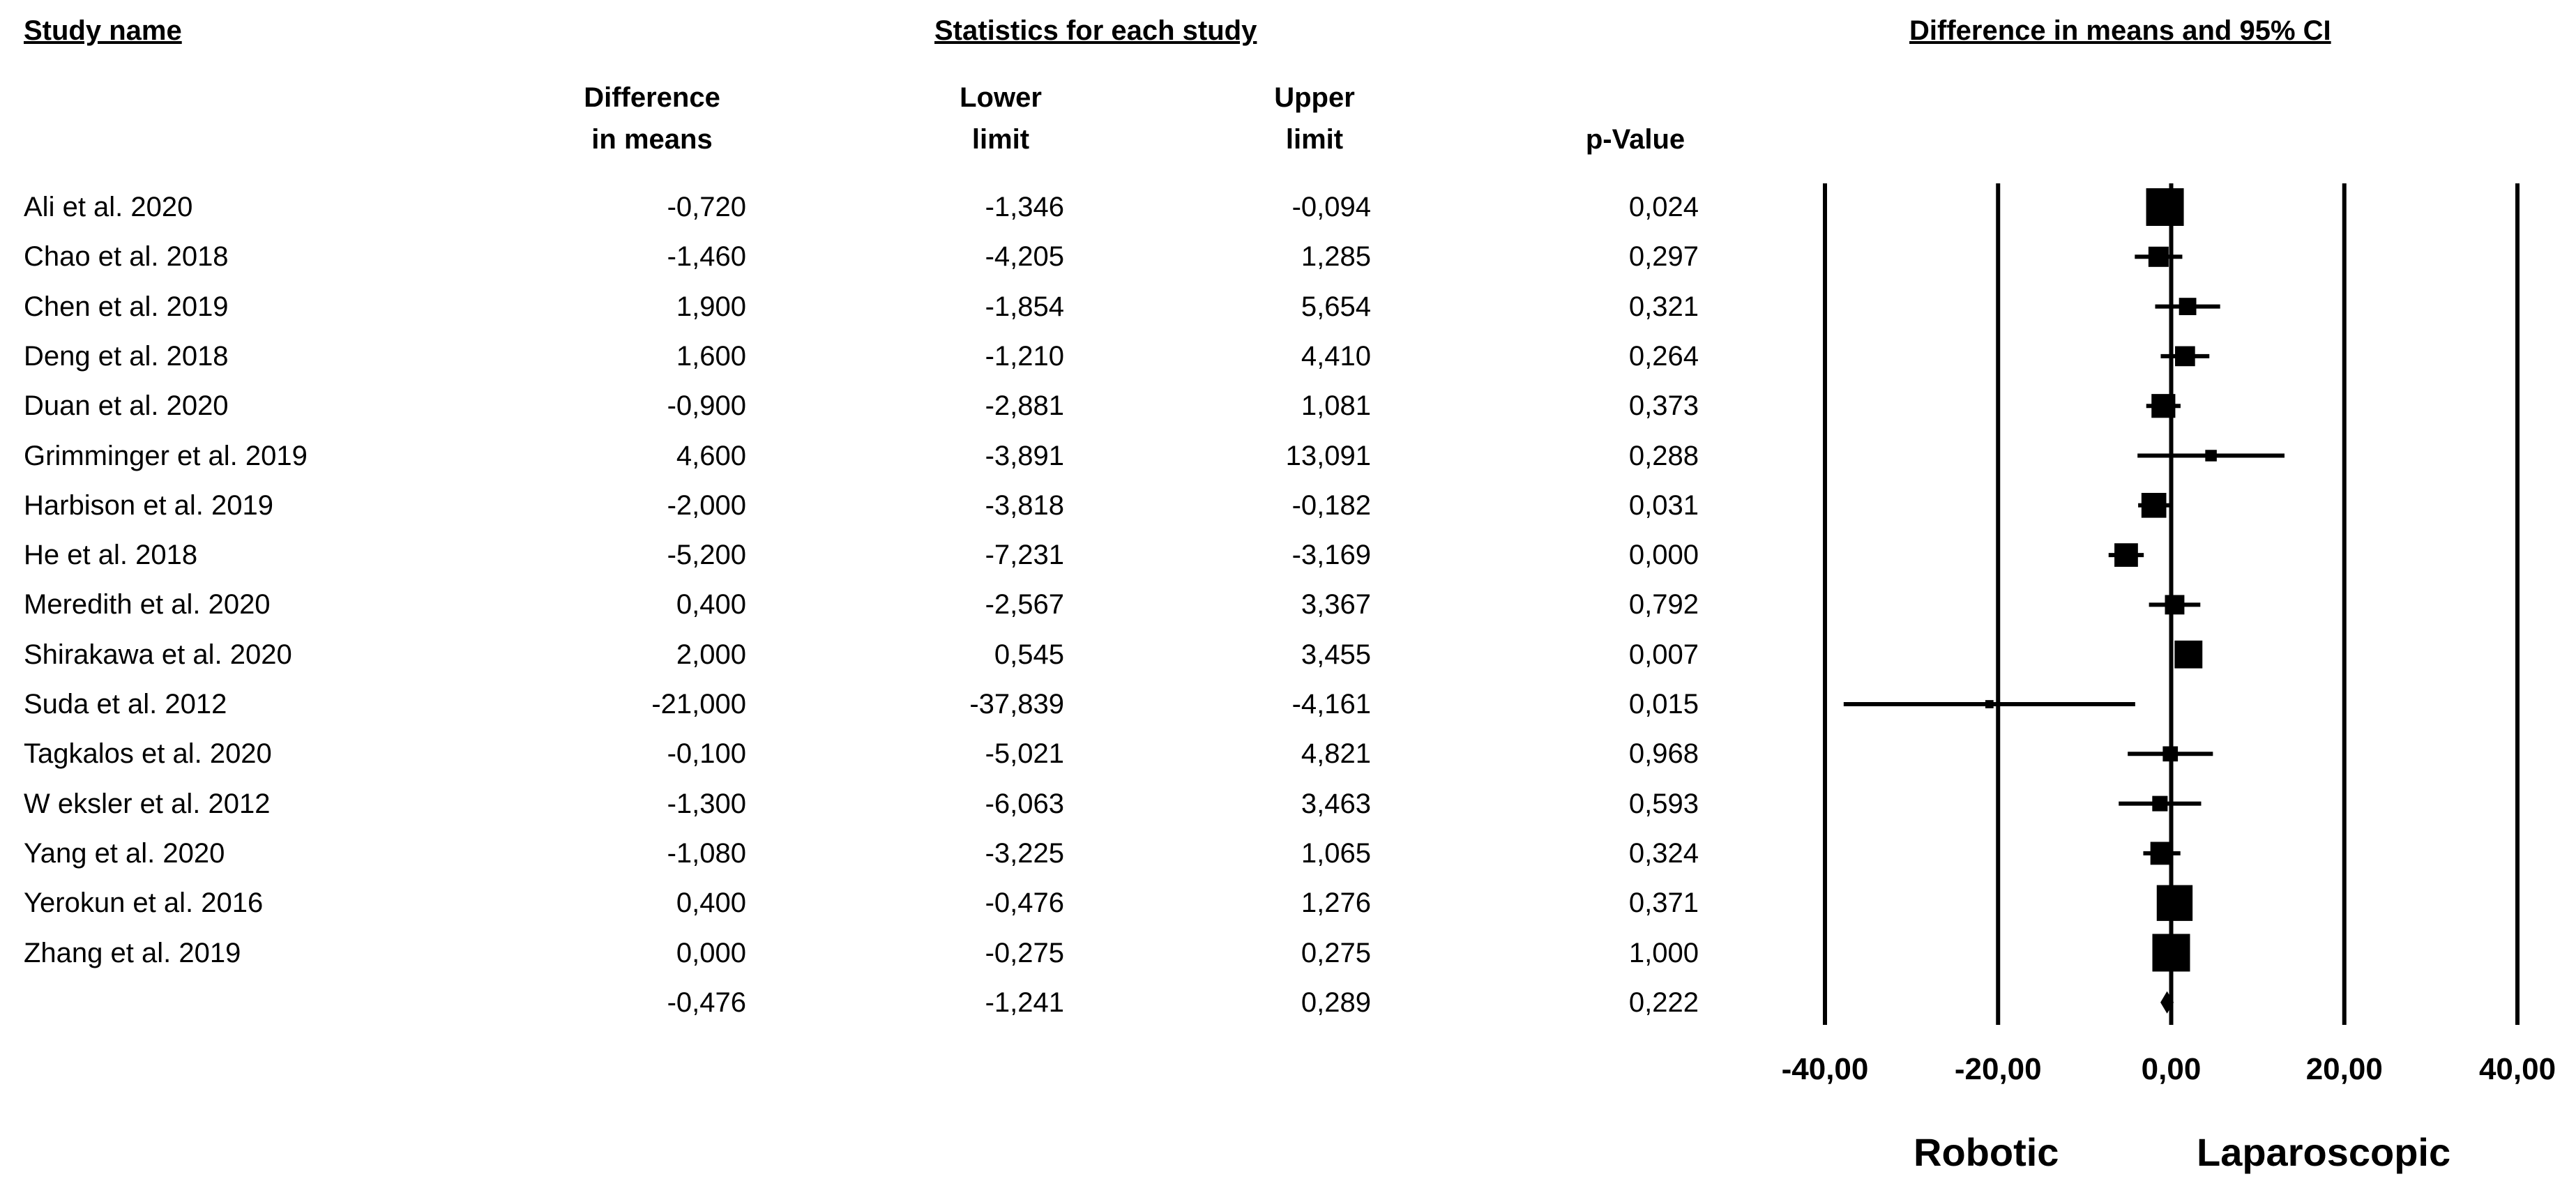 Image resolution: width=2576 pixels, height=1195 pixels. I want to click on upper-cell: 4,410, so click(1336, 356).